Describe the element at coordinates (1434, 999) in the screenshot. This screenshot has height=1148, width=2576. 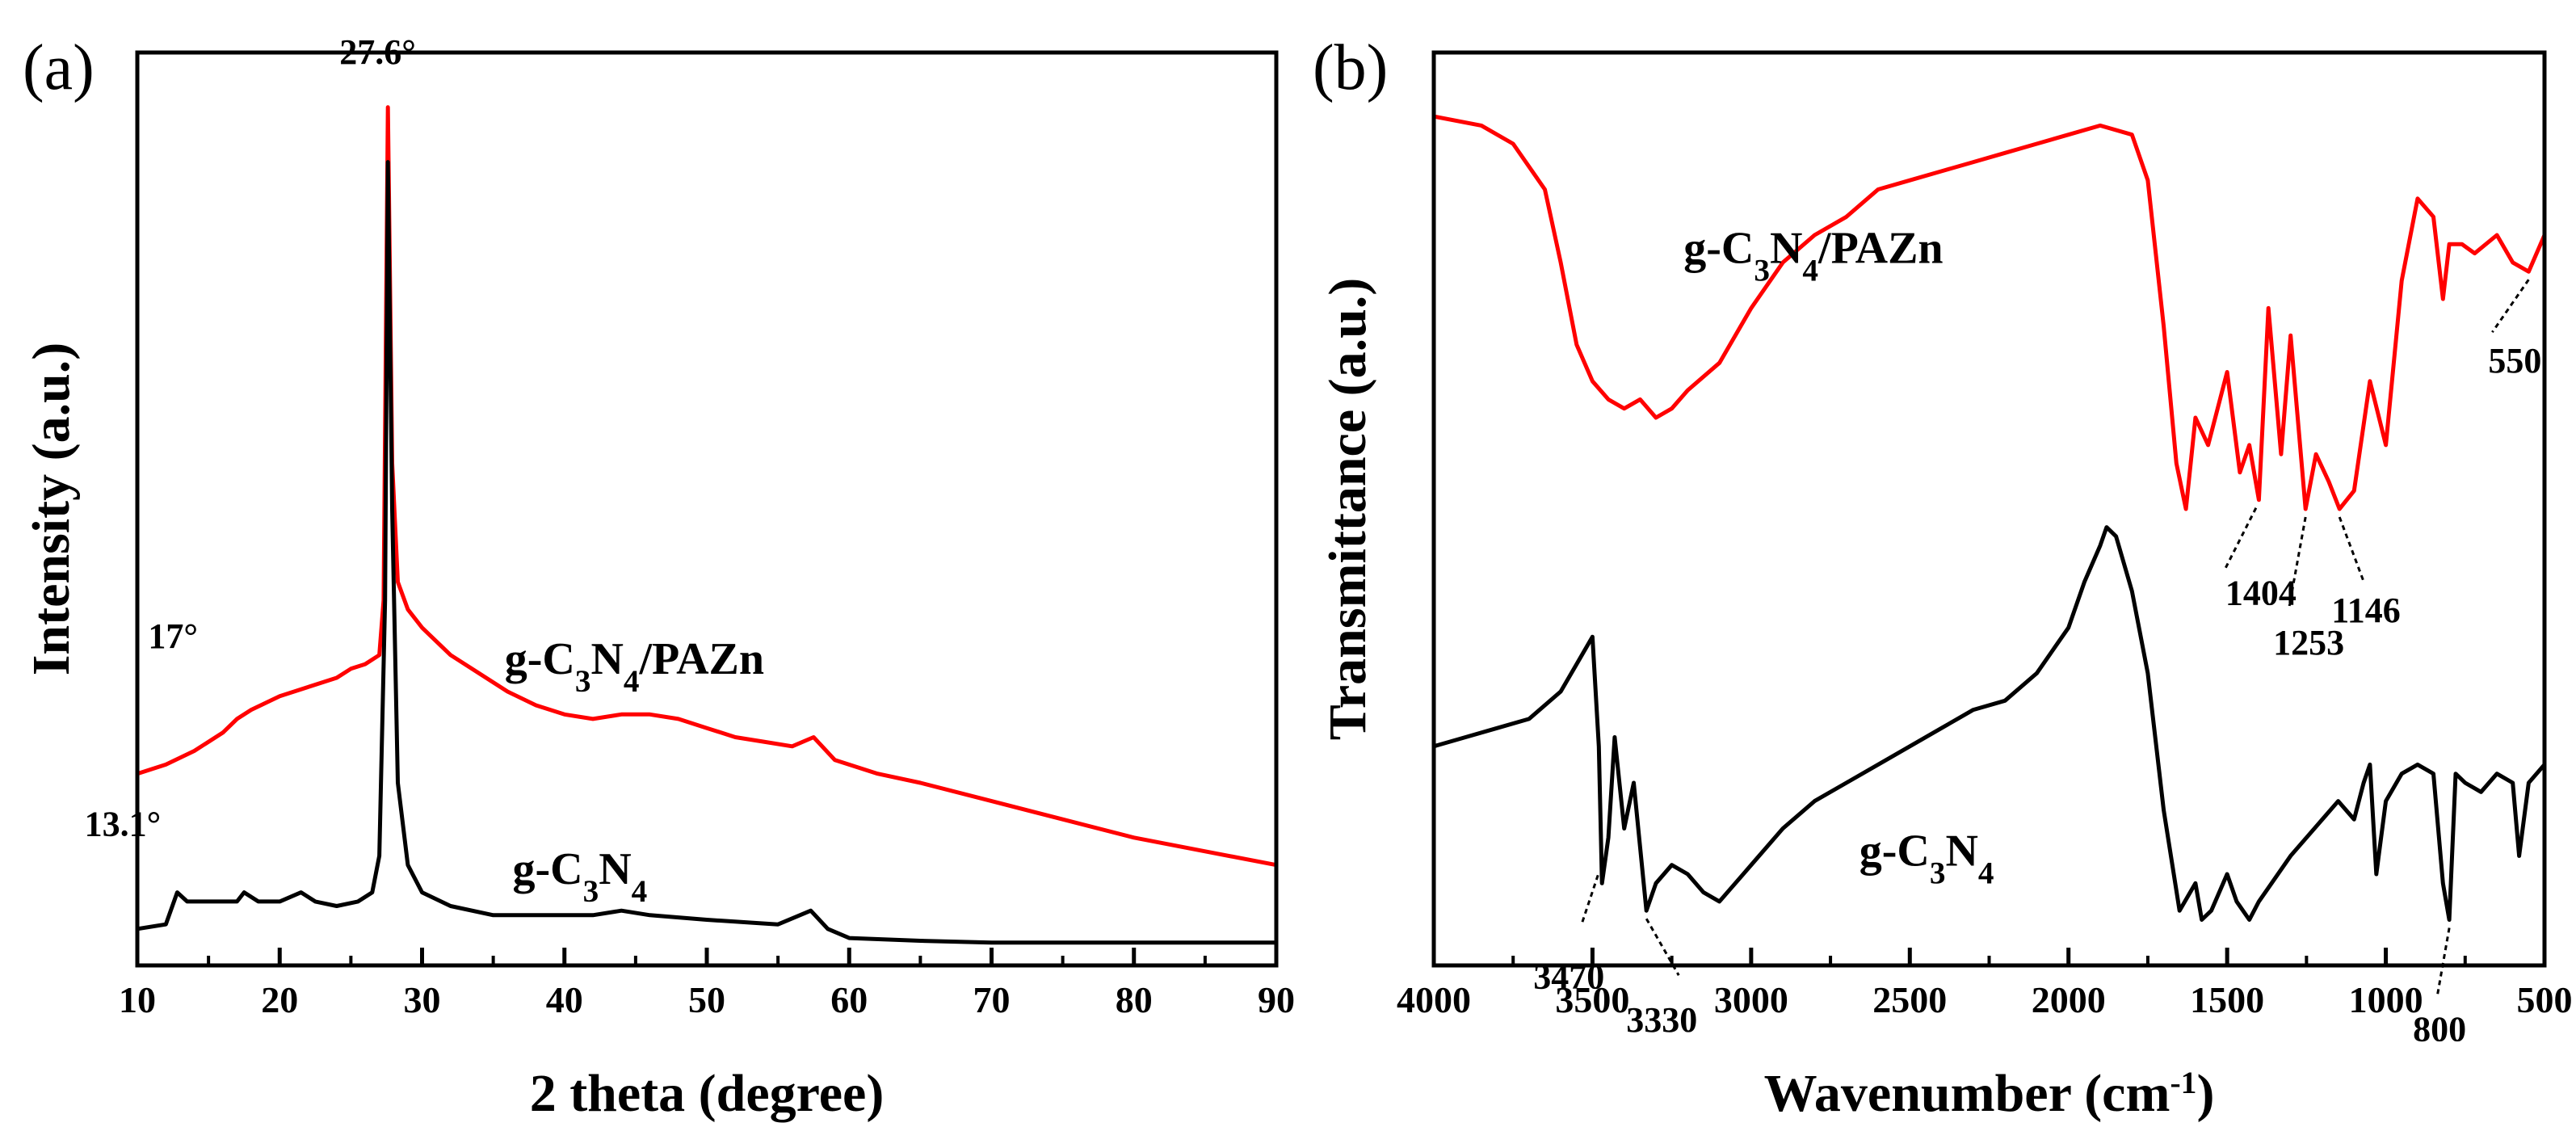
I see `x-tick-label: 4000` at that location.